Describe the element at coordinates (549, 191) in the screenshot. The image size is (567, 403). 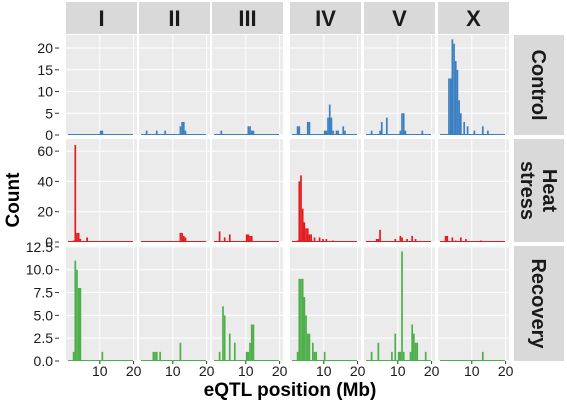
I see `row-strip-label-line: Heat` at that location.